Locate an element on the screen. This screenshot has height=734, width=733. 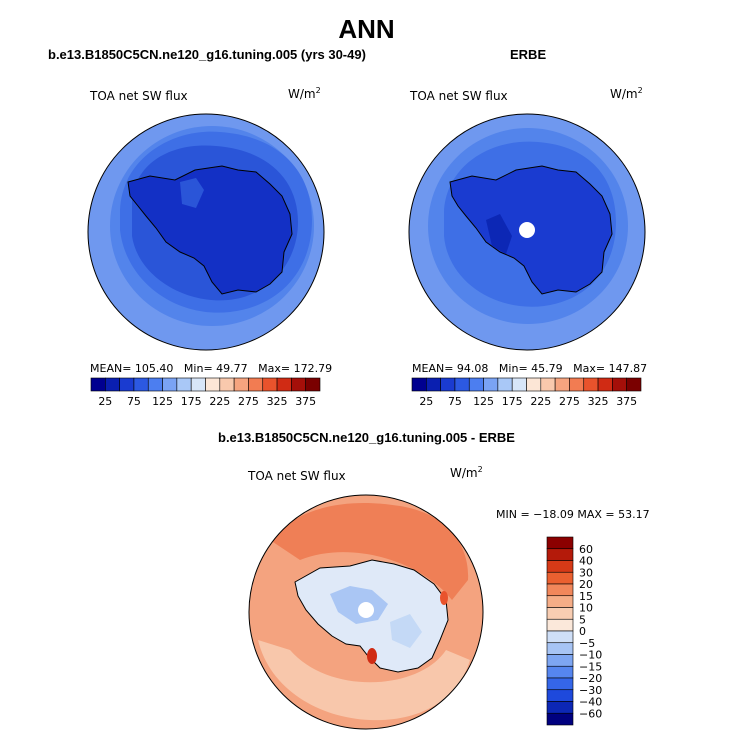
panel2-colorbar-label: 125 is located at coordinates (483, 401).